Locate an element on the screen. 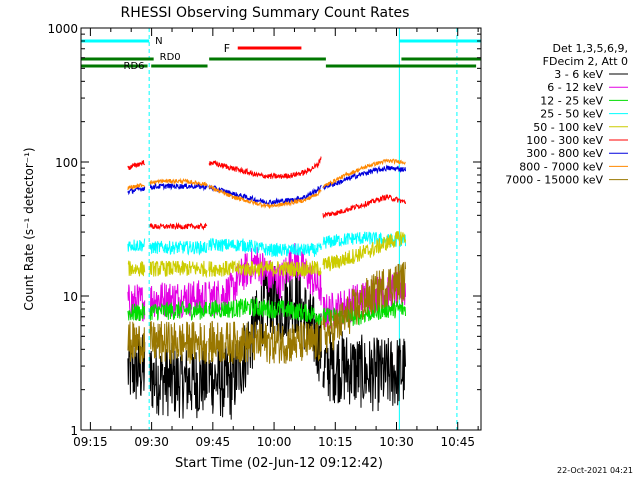 The width and height of the screenshot is (640, 480). legend-header-line-2: FDecim 2, Att 0 is located at coordinates (585, 61).